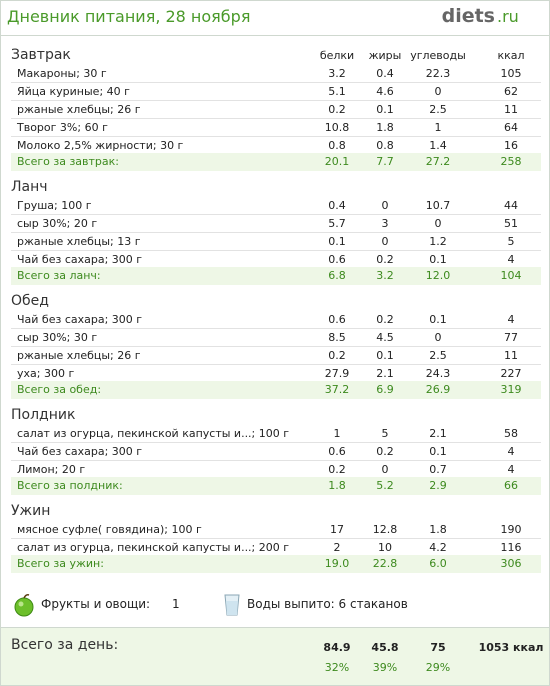 Image resolution: width=550 pixels, height=686 pixels. Describe the element at coordinates (438, 547) in the screenshot. I see `food-value: 4.2` at that location.